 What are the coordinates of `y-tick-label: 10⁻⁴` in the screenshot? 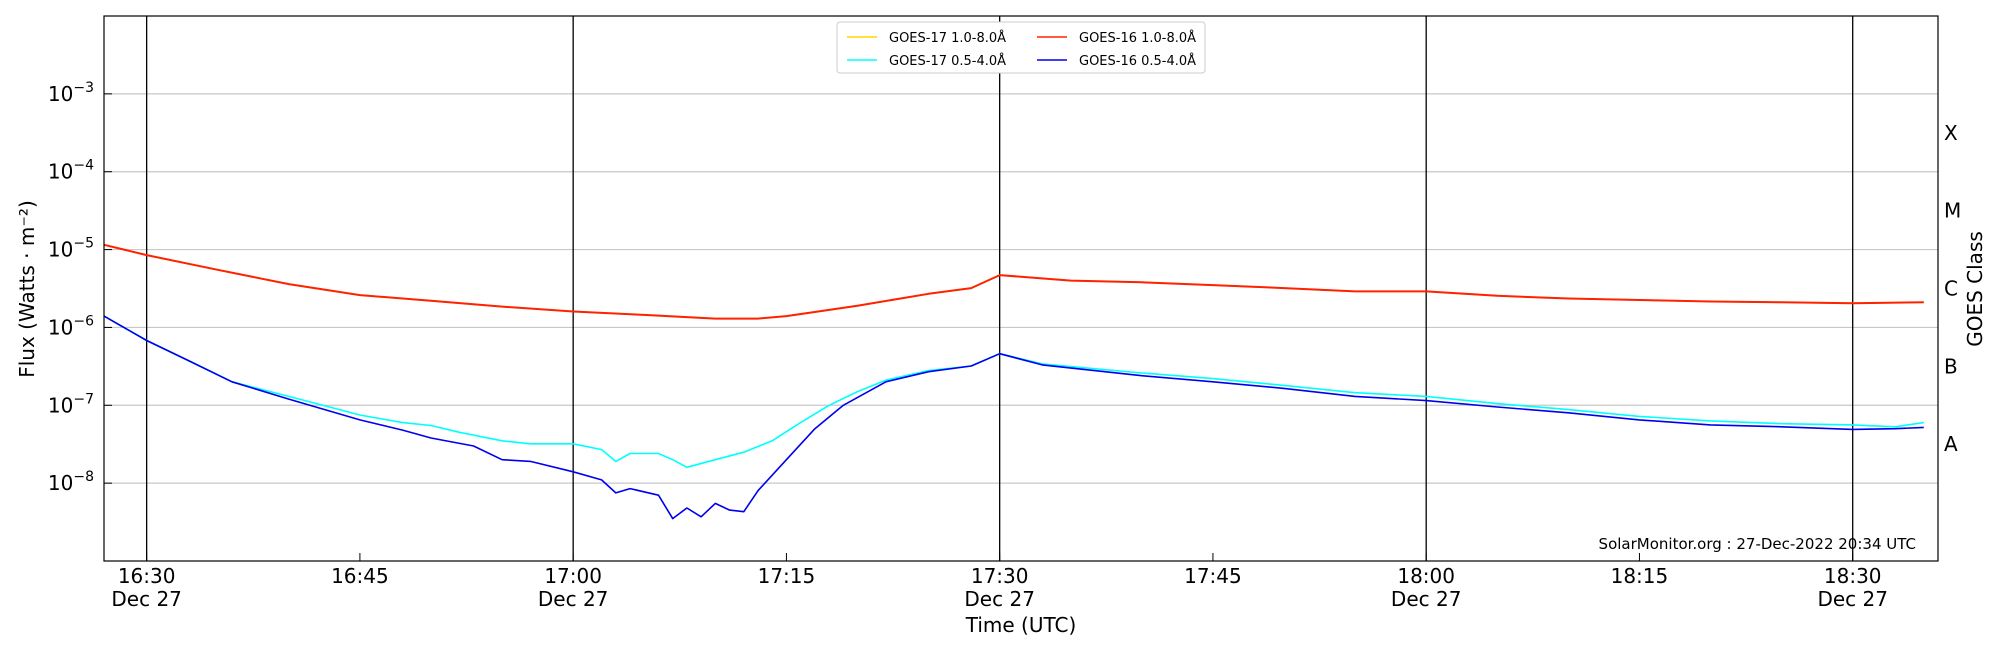 It's located at (71, 171).